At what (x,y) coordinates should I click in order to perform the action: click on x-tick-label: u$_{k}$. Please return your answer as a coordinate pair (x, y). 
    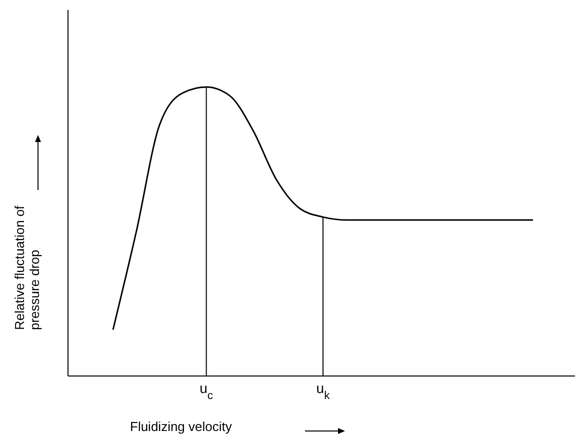
    Looking at the image, I should click on (323, 391).